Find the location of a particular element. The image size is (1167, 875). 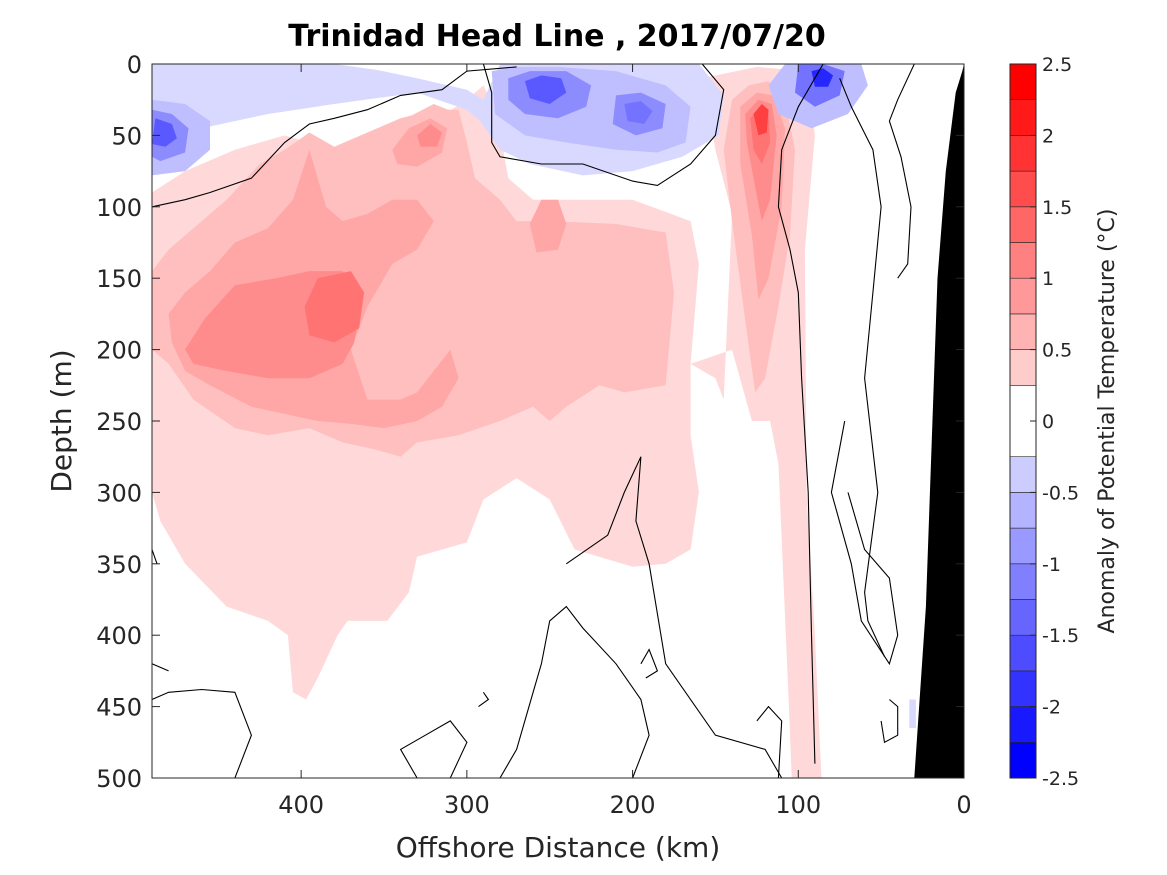

y-tick-label: 450 is located at coordinates (119, 708).